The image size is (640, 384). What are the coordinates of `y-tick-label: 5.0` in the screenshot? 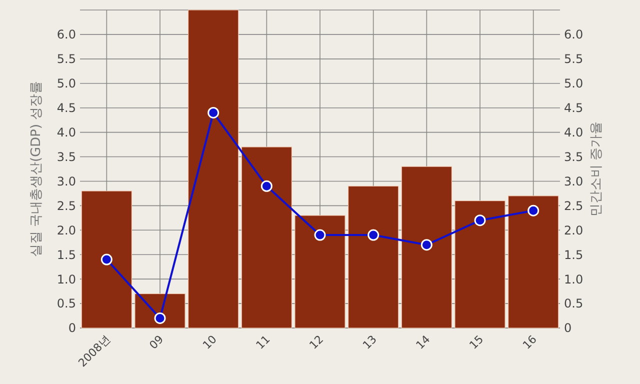 It's located at (66, 83).